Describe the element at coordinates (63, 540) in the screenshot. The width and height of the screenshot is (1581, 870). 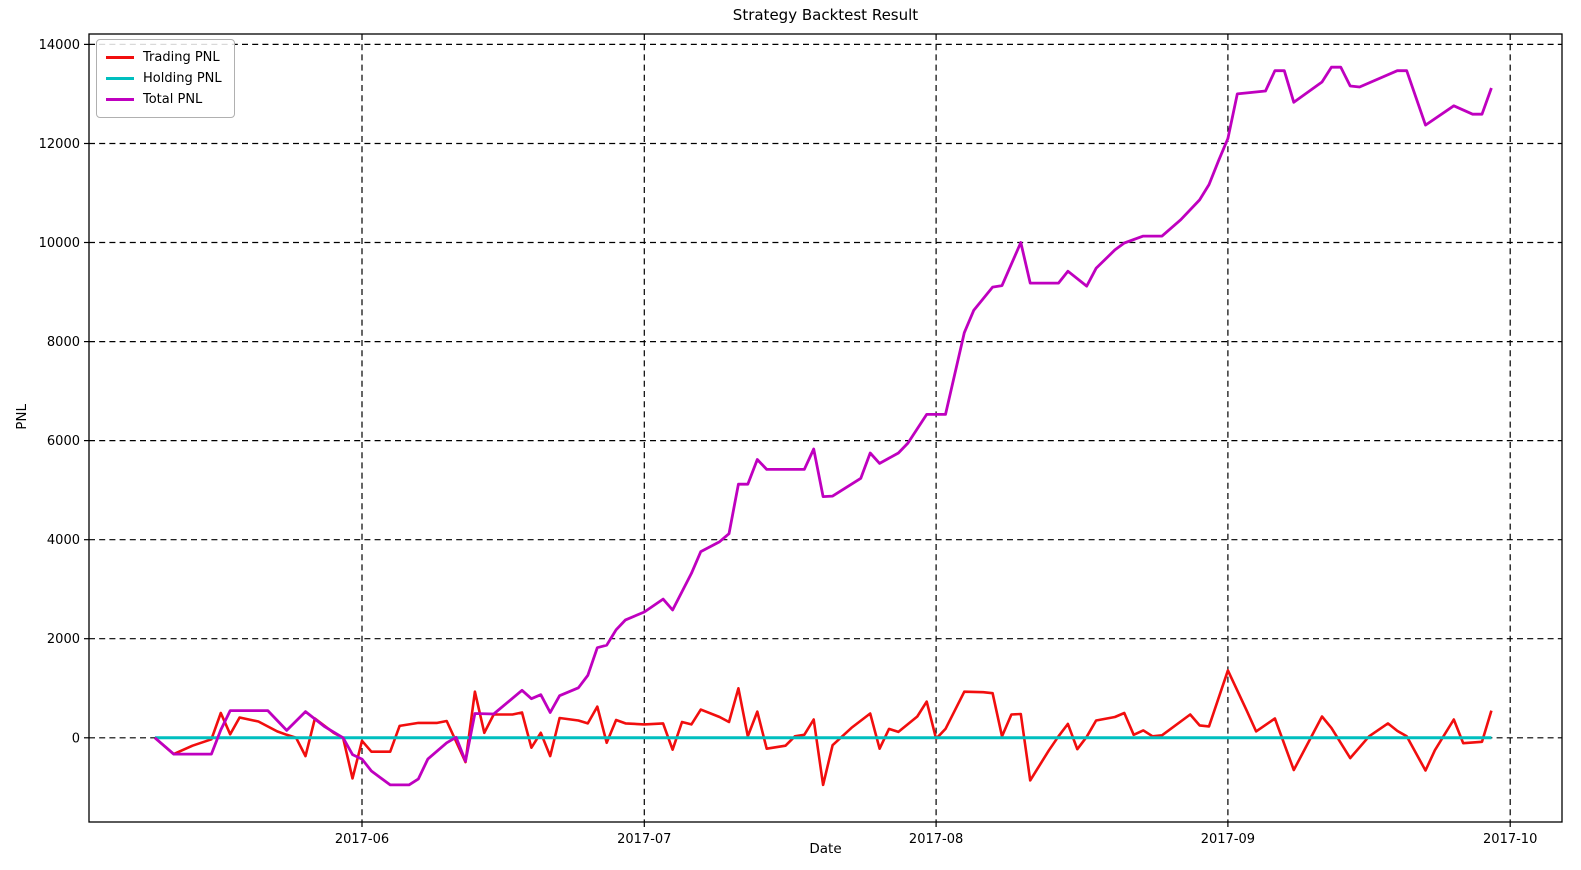
I see `y-tick-label: 4000` at that location.